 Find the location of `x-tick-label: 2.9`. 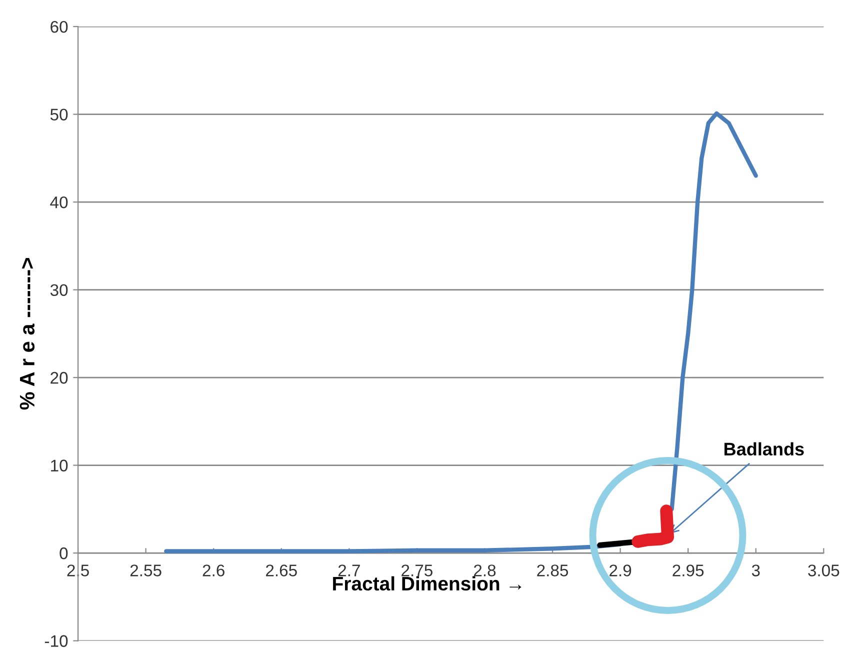

x-tick-label: 2.9 is located at coordinates (621, 570).